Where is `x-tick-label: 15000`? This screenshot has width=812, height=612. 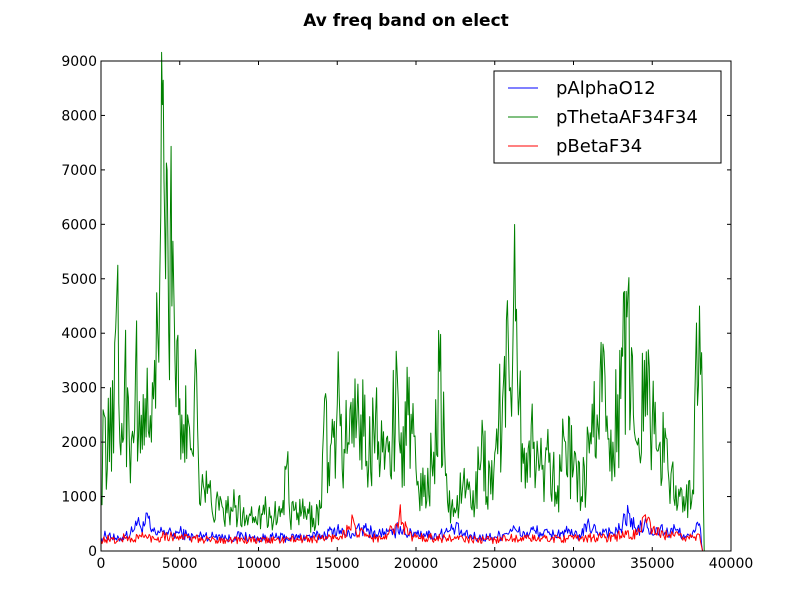
x-tick-label: 15000 is located at coordinates (337, 564).